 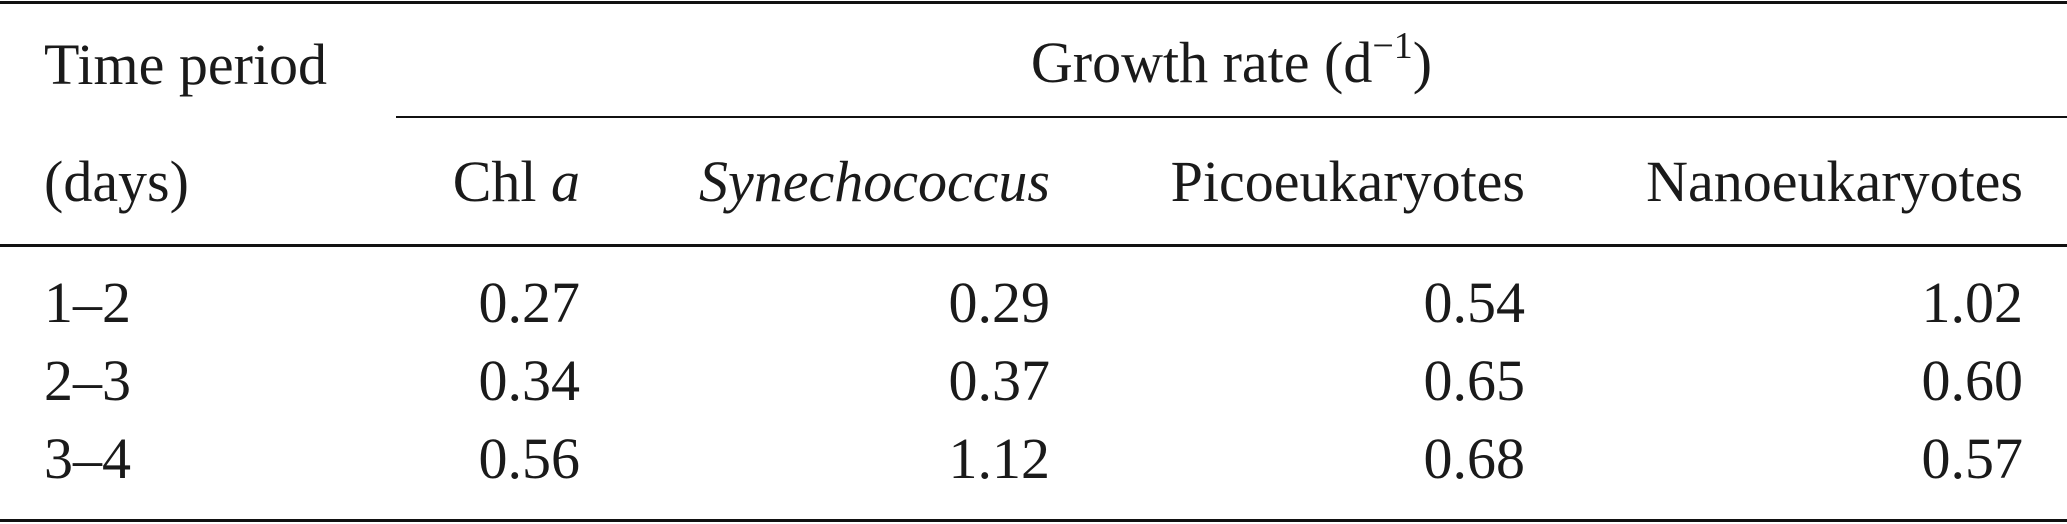 I want to click on cell-chl-a: 0.27, so click(x=529, y=302).